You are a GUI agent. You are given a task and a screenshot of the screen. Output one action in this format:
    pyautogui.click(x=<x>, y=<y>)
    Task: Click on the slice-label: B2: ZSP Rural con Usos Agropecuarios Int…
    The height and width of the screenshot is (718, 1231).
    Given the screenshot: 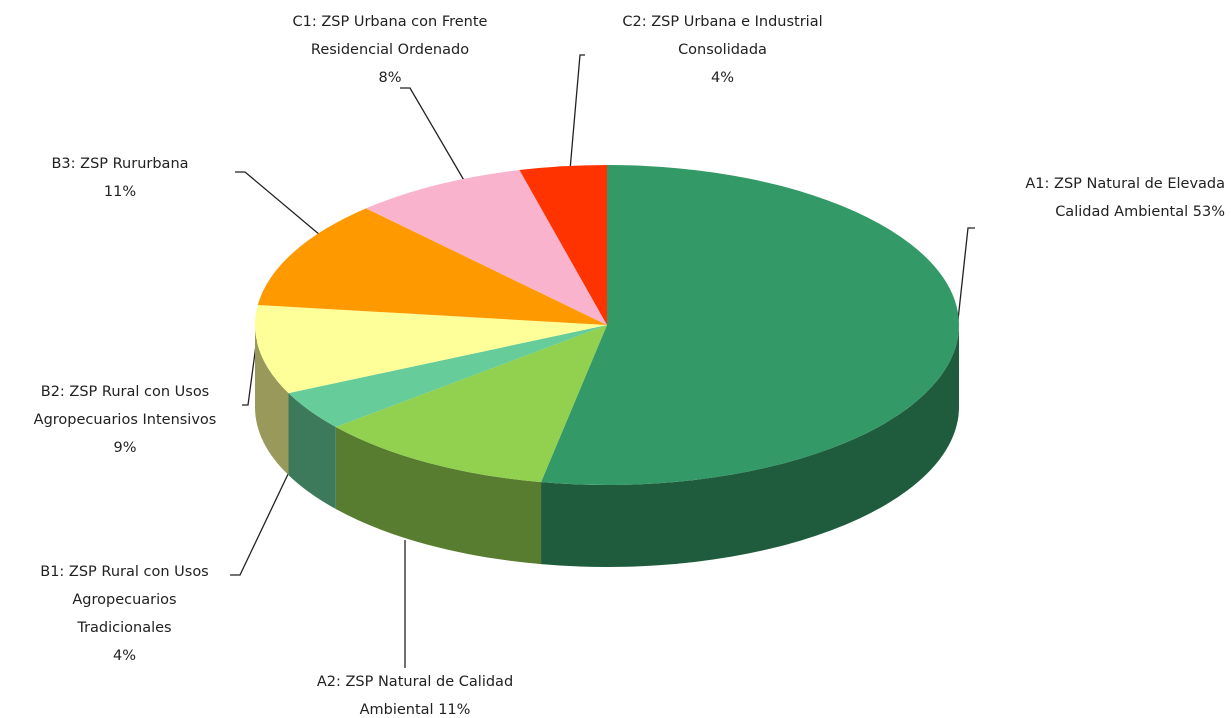 What is the action you would take?
    pyautogui.click(x=125, y=420)
    